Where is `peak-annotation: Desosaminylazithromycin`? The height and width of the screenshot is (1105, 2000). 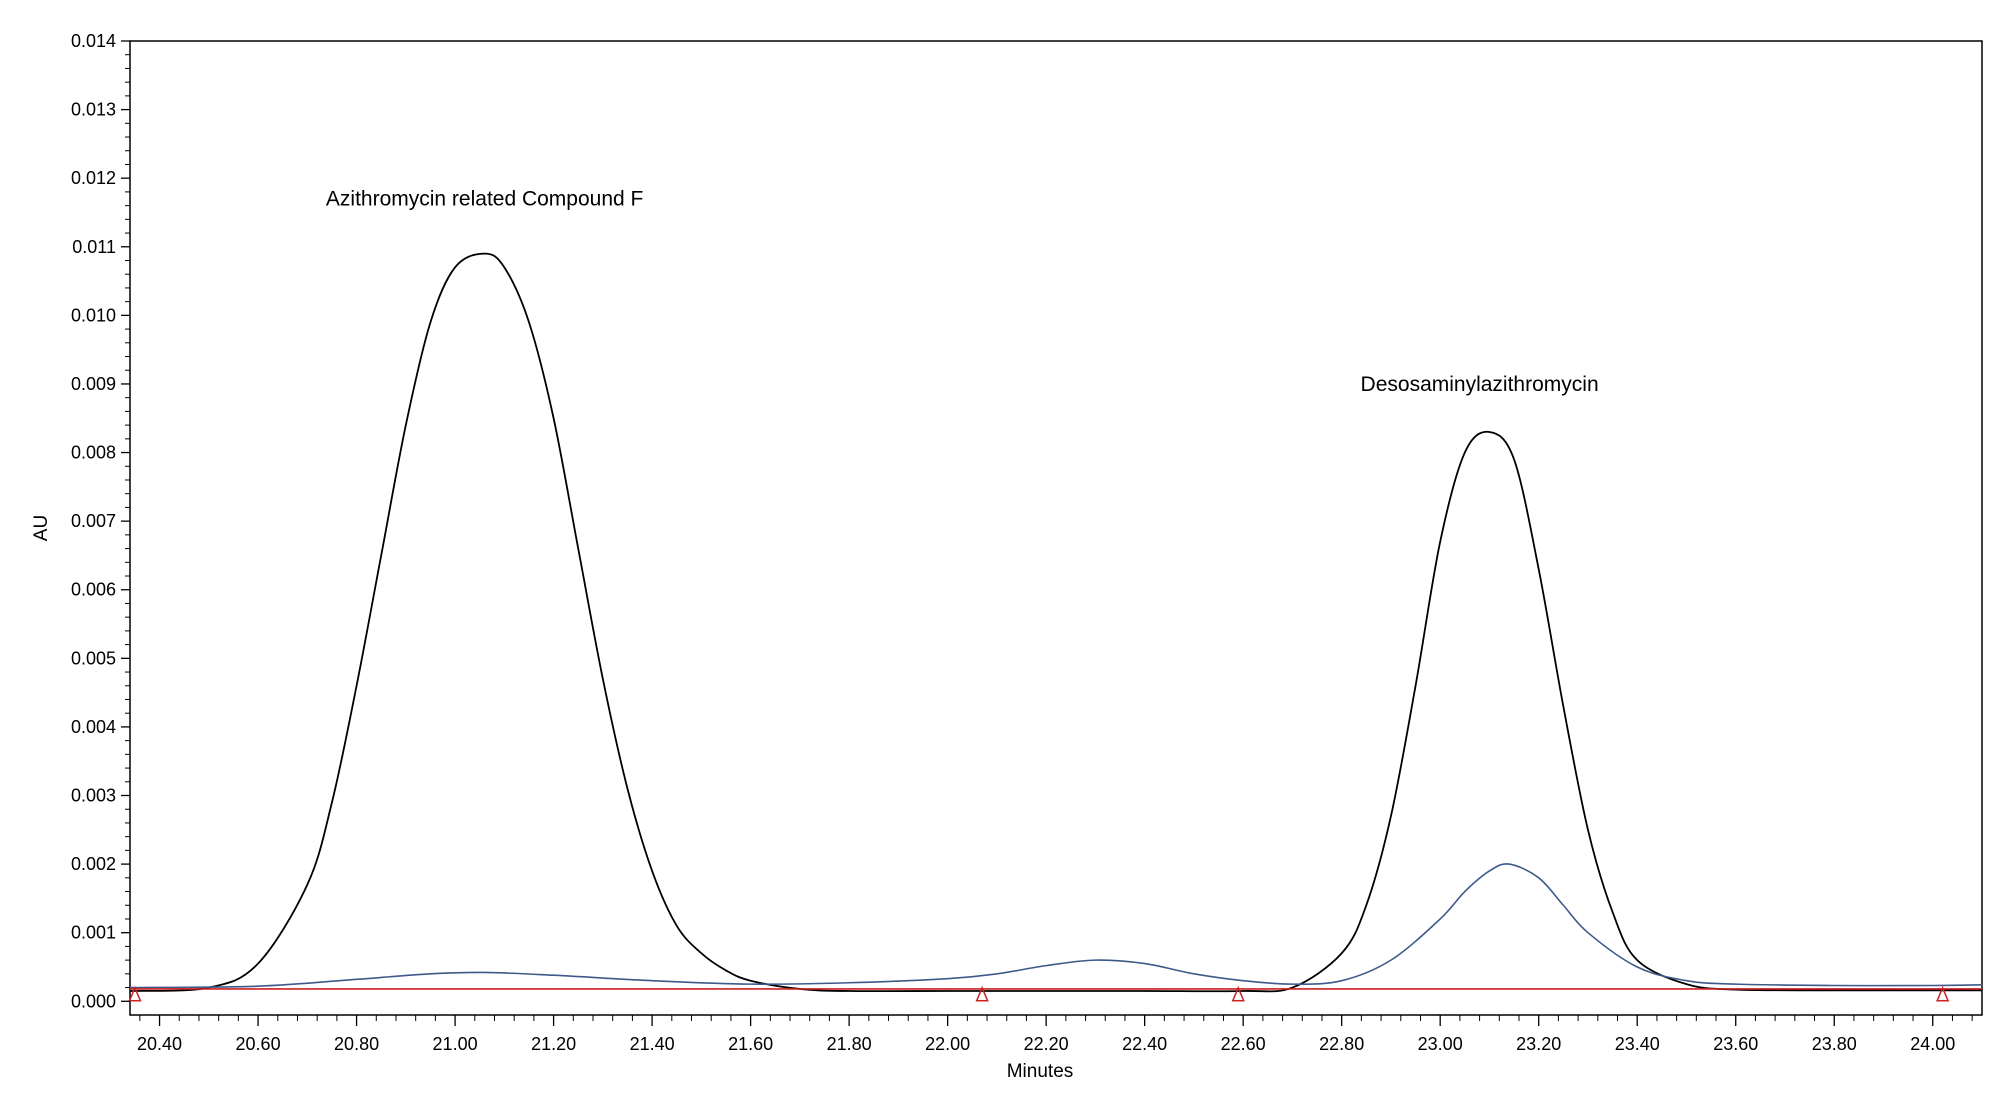
peak-annotation: Desosaminylazithromycin is located at coordinates (1480, 384).